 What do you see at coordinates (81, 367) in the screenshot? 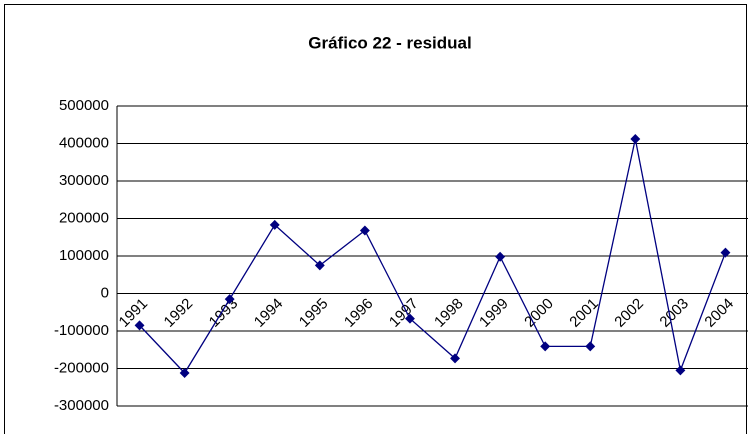
I see `y-tick-label: -200000` at bounding box center [81, 367].